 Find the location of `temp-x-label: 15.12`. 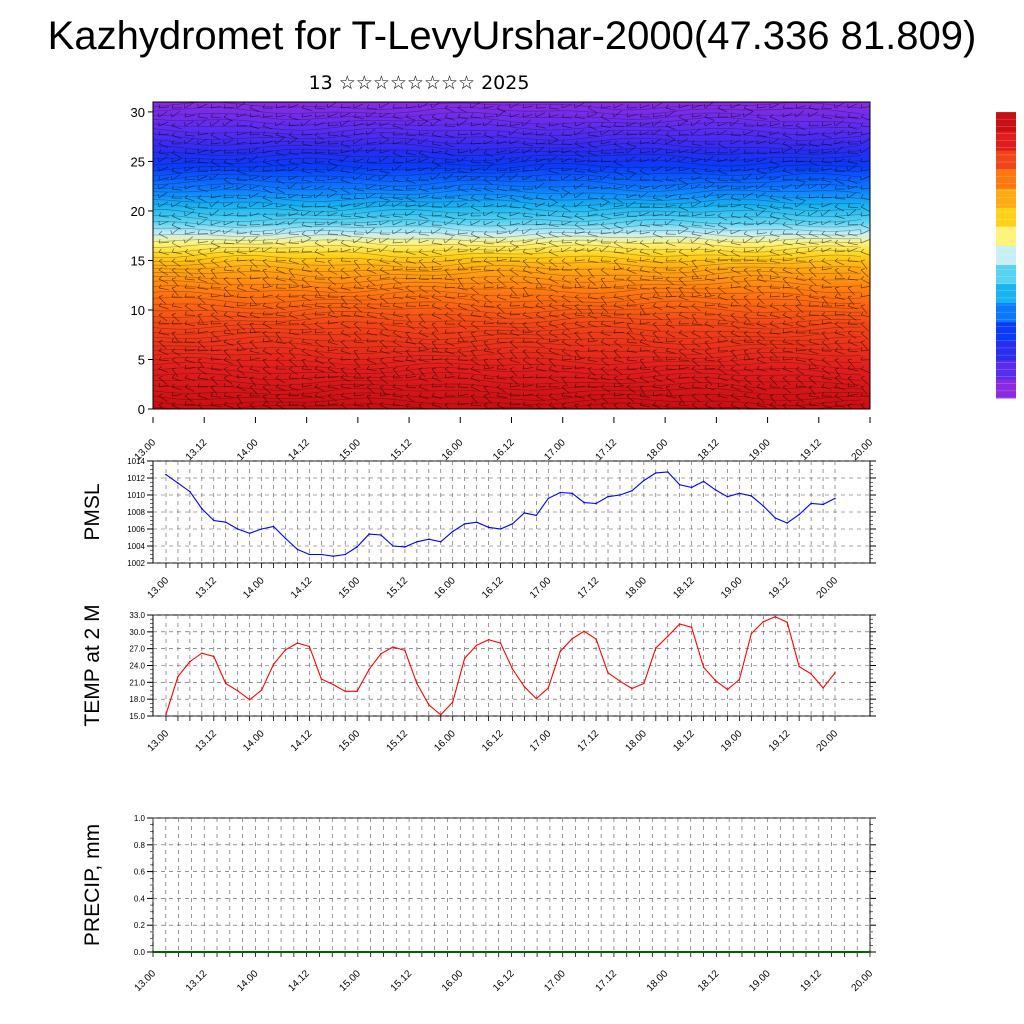

temp-x-label: 15.12 is located at coordinates (398, 741).